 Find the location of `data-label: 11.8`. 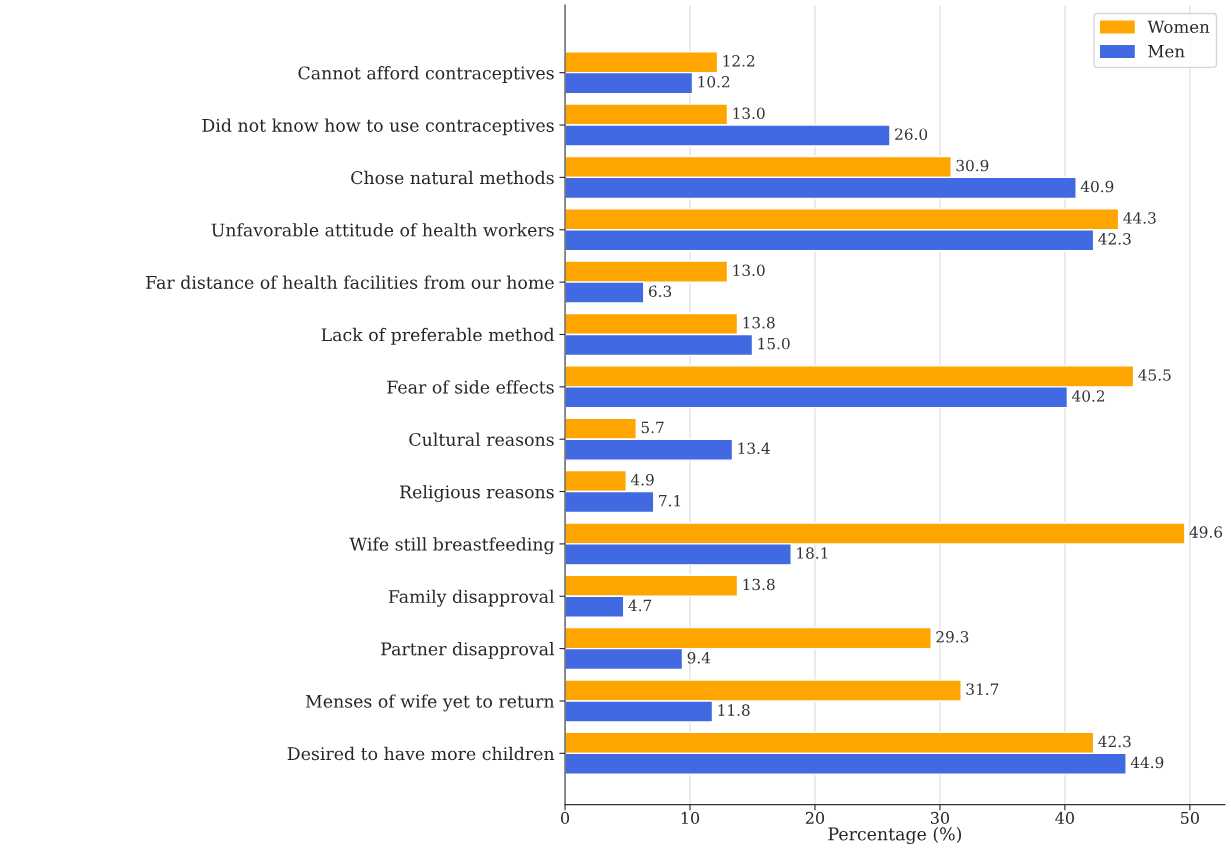

data-label: 11.8 is located at coordinates (734, 710).